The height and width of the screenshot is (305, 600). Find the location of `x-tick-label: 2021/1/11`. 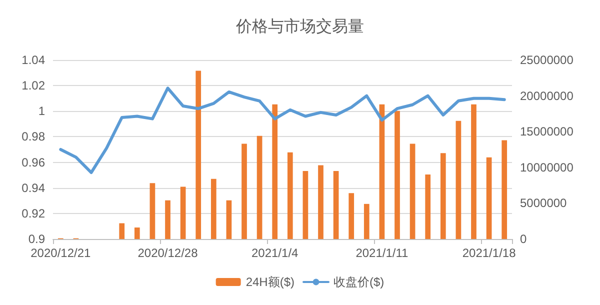

x-tick-label: 2021/1/11 is located at coordinates (382, 253).